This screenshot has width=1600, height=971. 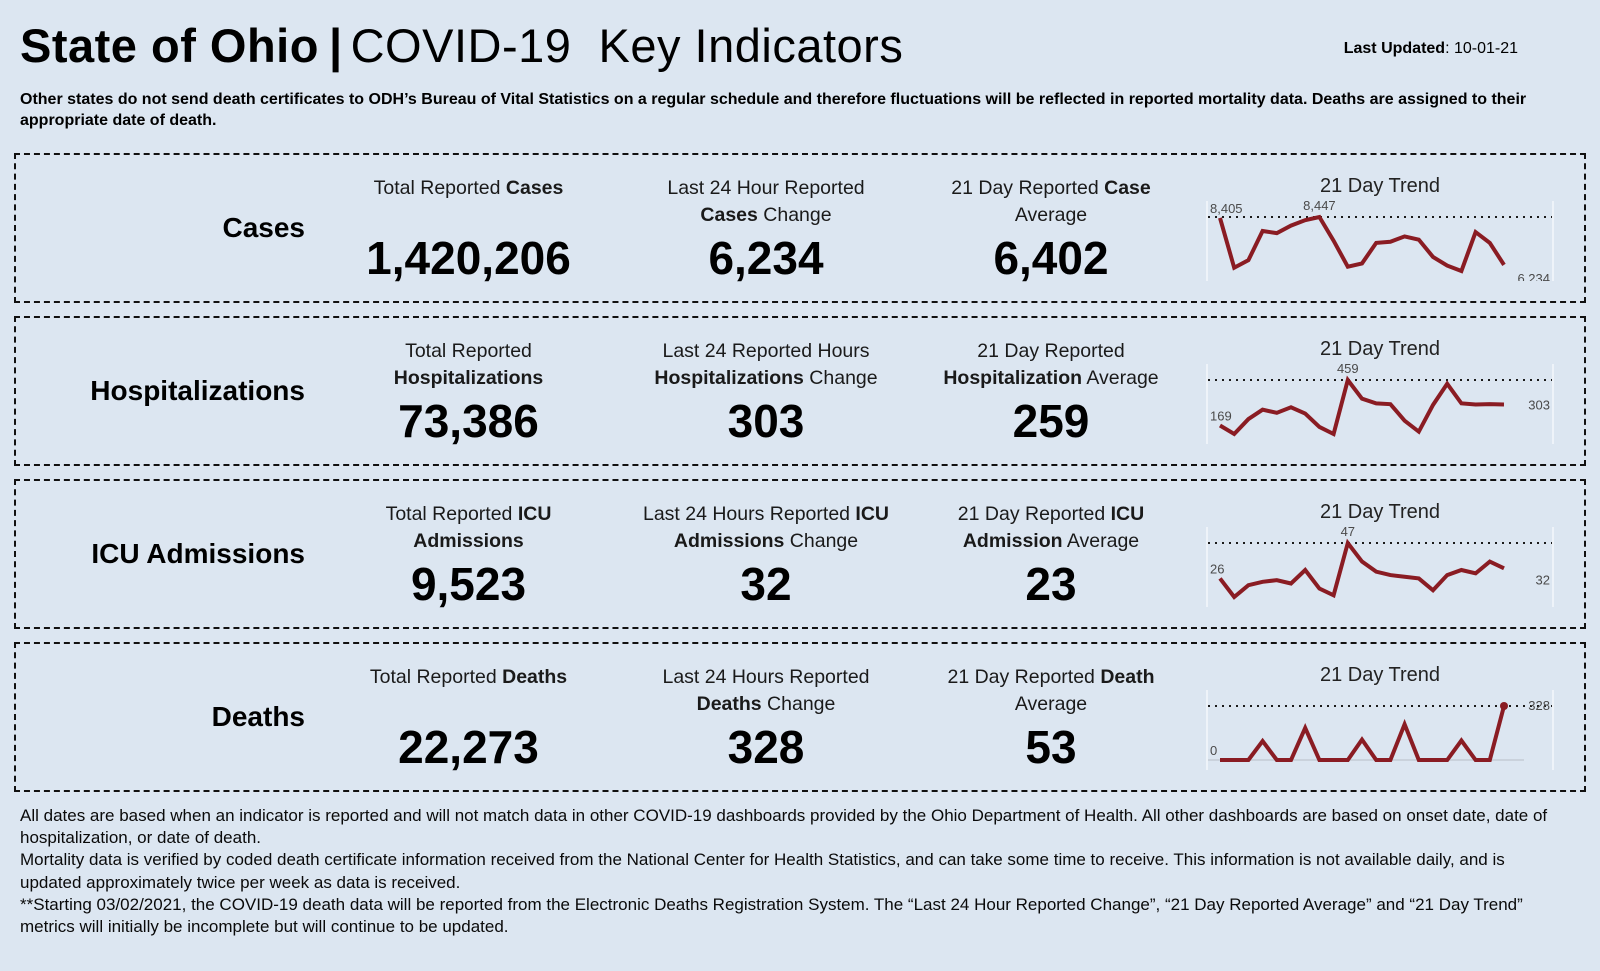 I want to click on hospitalizations-trend-chart: 169 459 303, so click(x=1380, y=404).